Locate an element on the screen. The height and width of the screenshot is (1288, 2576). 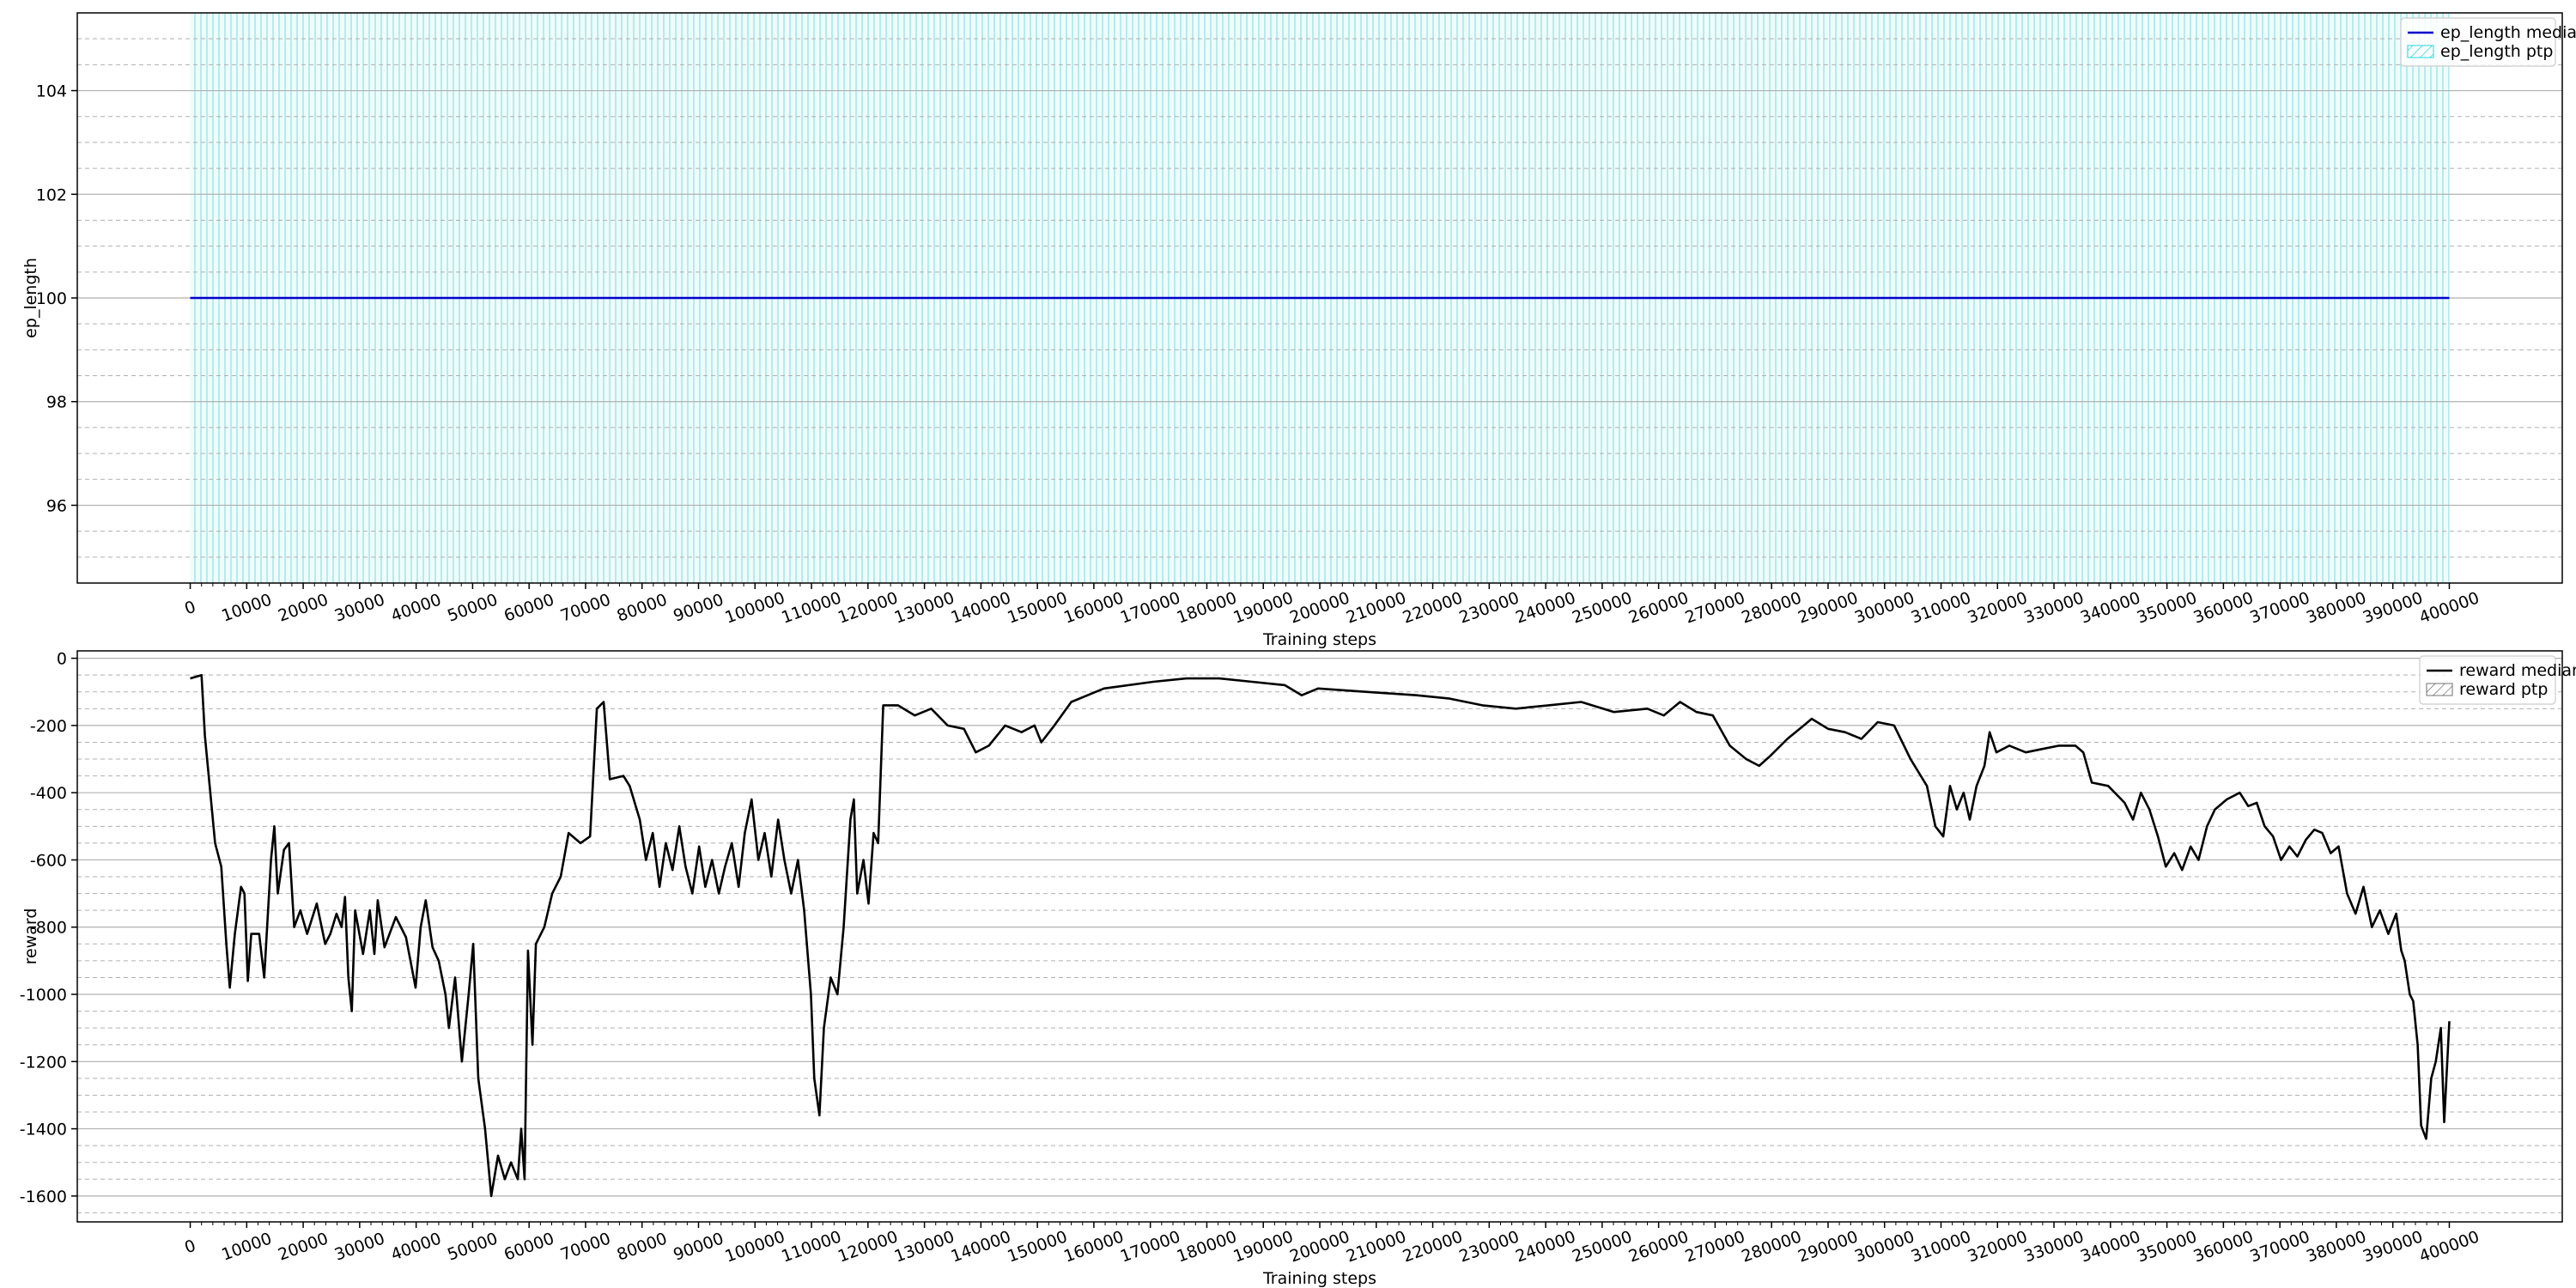
legend-label: reward ptp is located at coordinates (2503, 689).